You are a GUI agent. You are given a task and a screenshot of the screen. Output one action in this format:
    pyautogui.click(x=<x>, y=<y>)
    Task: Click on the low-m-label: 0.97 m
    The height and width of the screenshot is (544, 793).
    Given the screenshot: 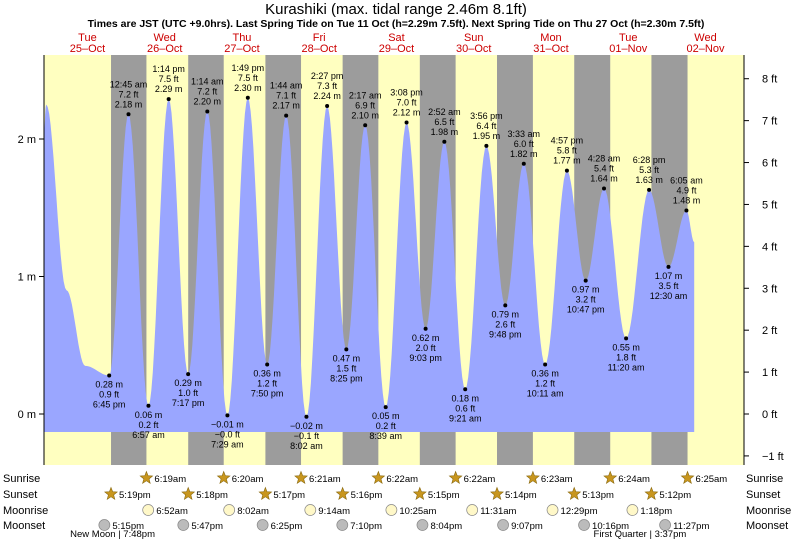 What is the action you would take?
    pyautogui.click(x=586, y=290)
    